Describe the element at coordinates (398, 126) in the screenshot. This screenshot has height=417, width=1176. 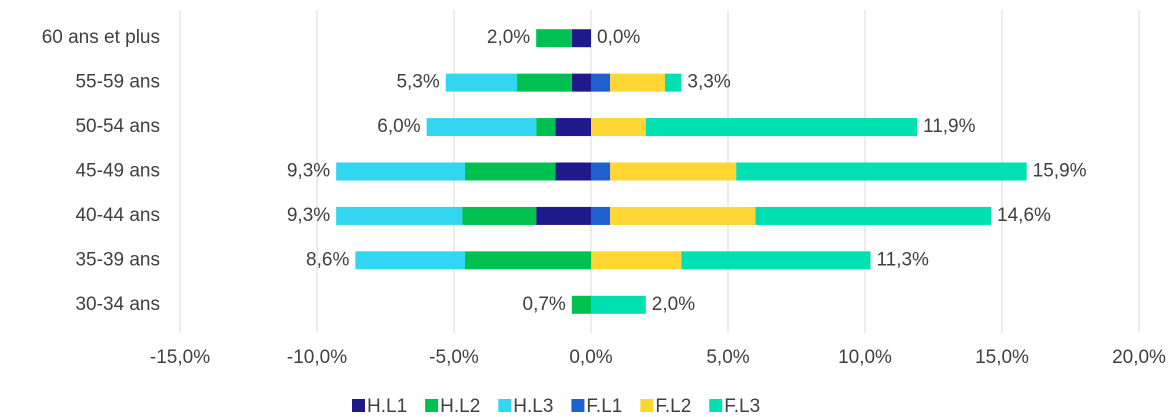
I see `data-label: 6,0%` at that location.